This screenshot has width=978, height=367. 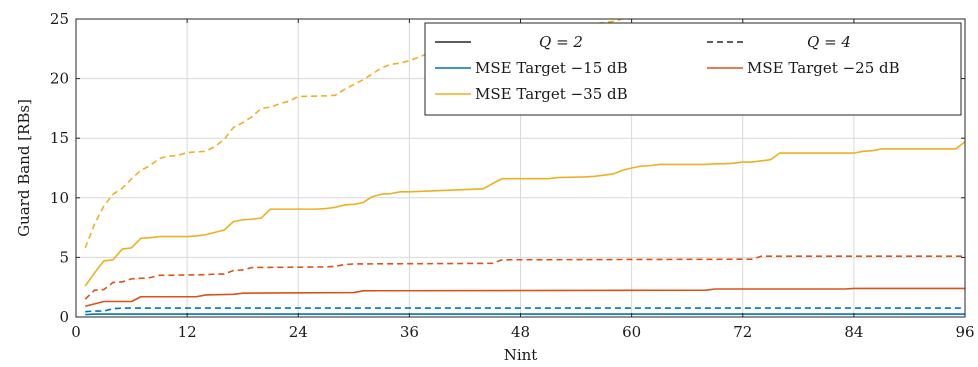 What do you see at coordinates (187, 332) in the screenshot?
I see `x-tick-label: 12` at bounding box center [187, 332].